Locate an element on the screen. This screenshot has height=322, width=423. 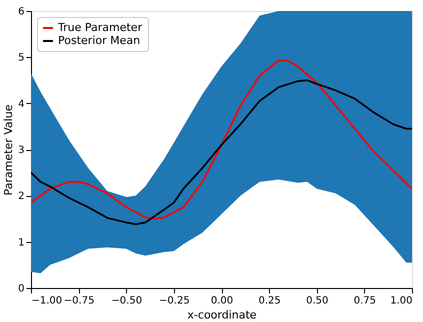
y-tick-label: 3 is located at coordinates (21, 150).